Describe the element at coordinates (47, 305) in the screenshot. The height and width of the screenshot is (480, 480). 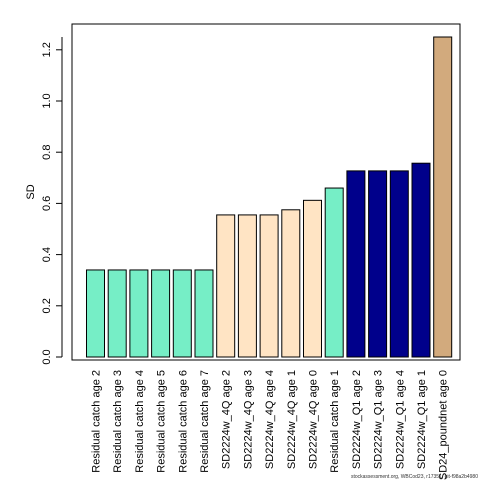
I see `y-tick-label: 0.2` at that location.